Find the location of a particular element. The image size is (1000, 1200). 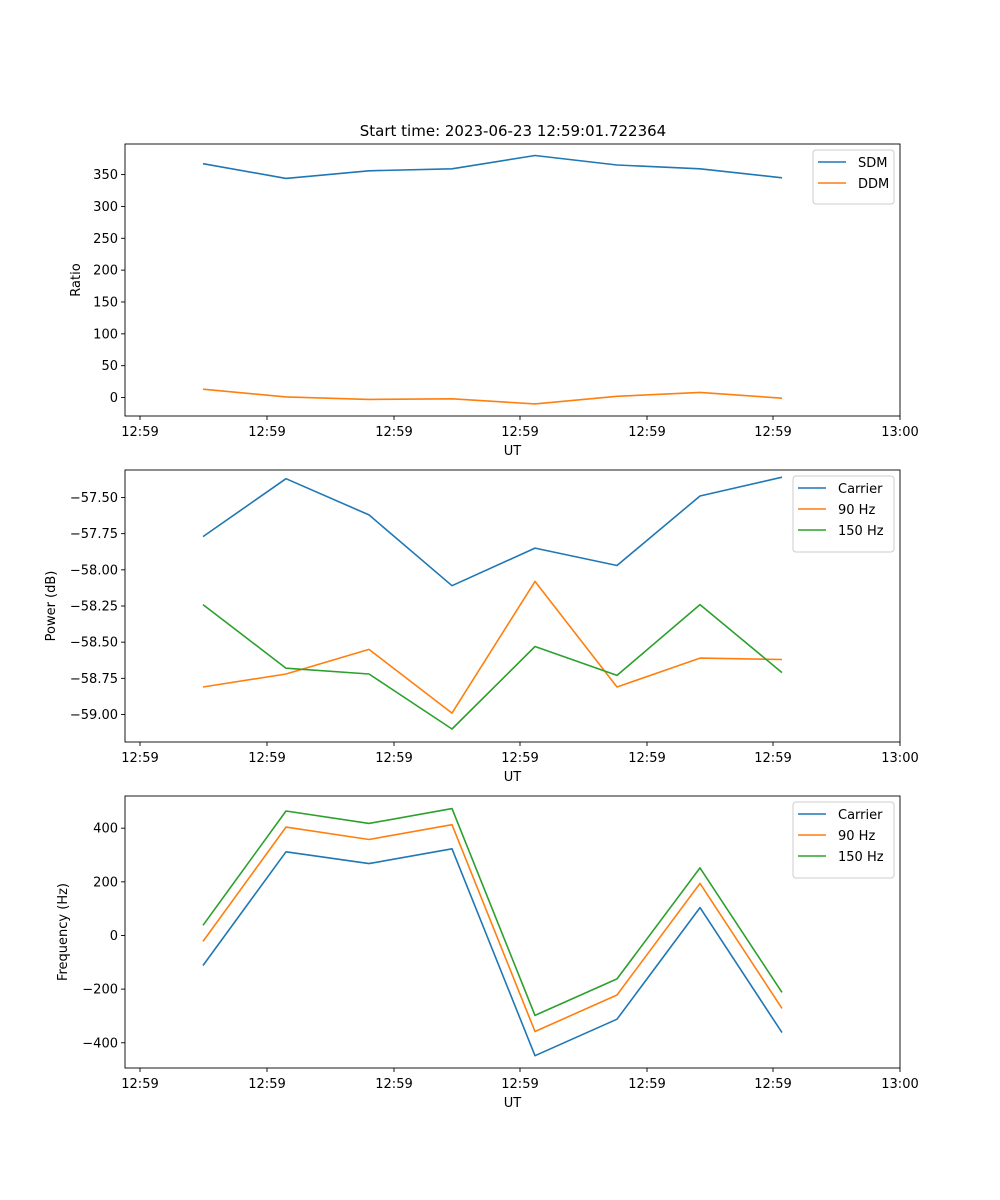

y-tick-label: −400 is located at coordinates (100, 1043).